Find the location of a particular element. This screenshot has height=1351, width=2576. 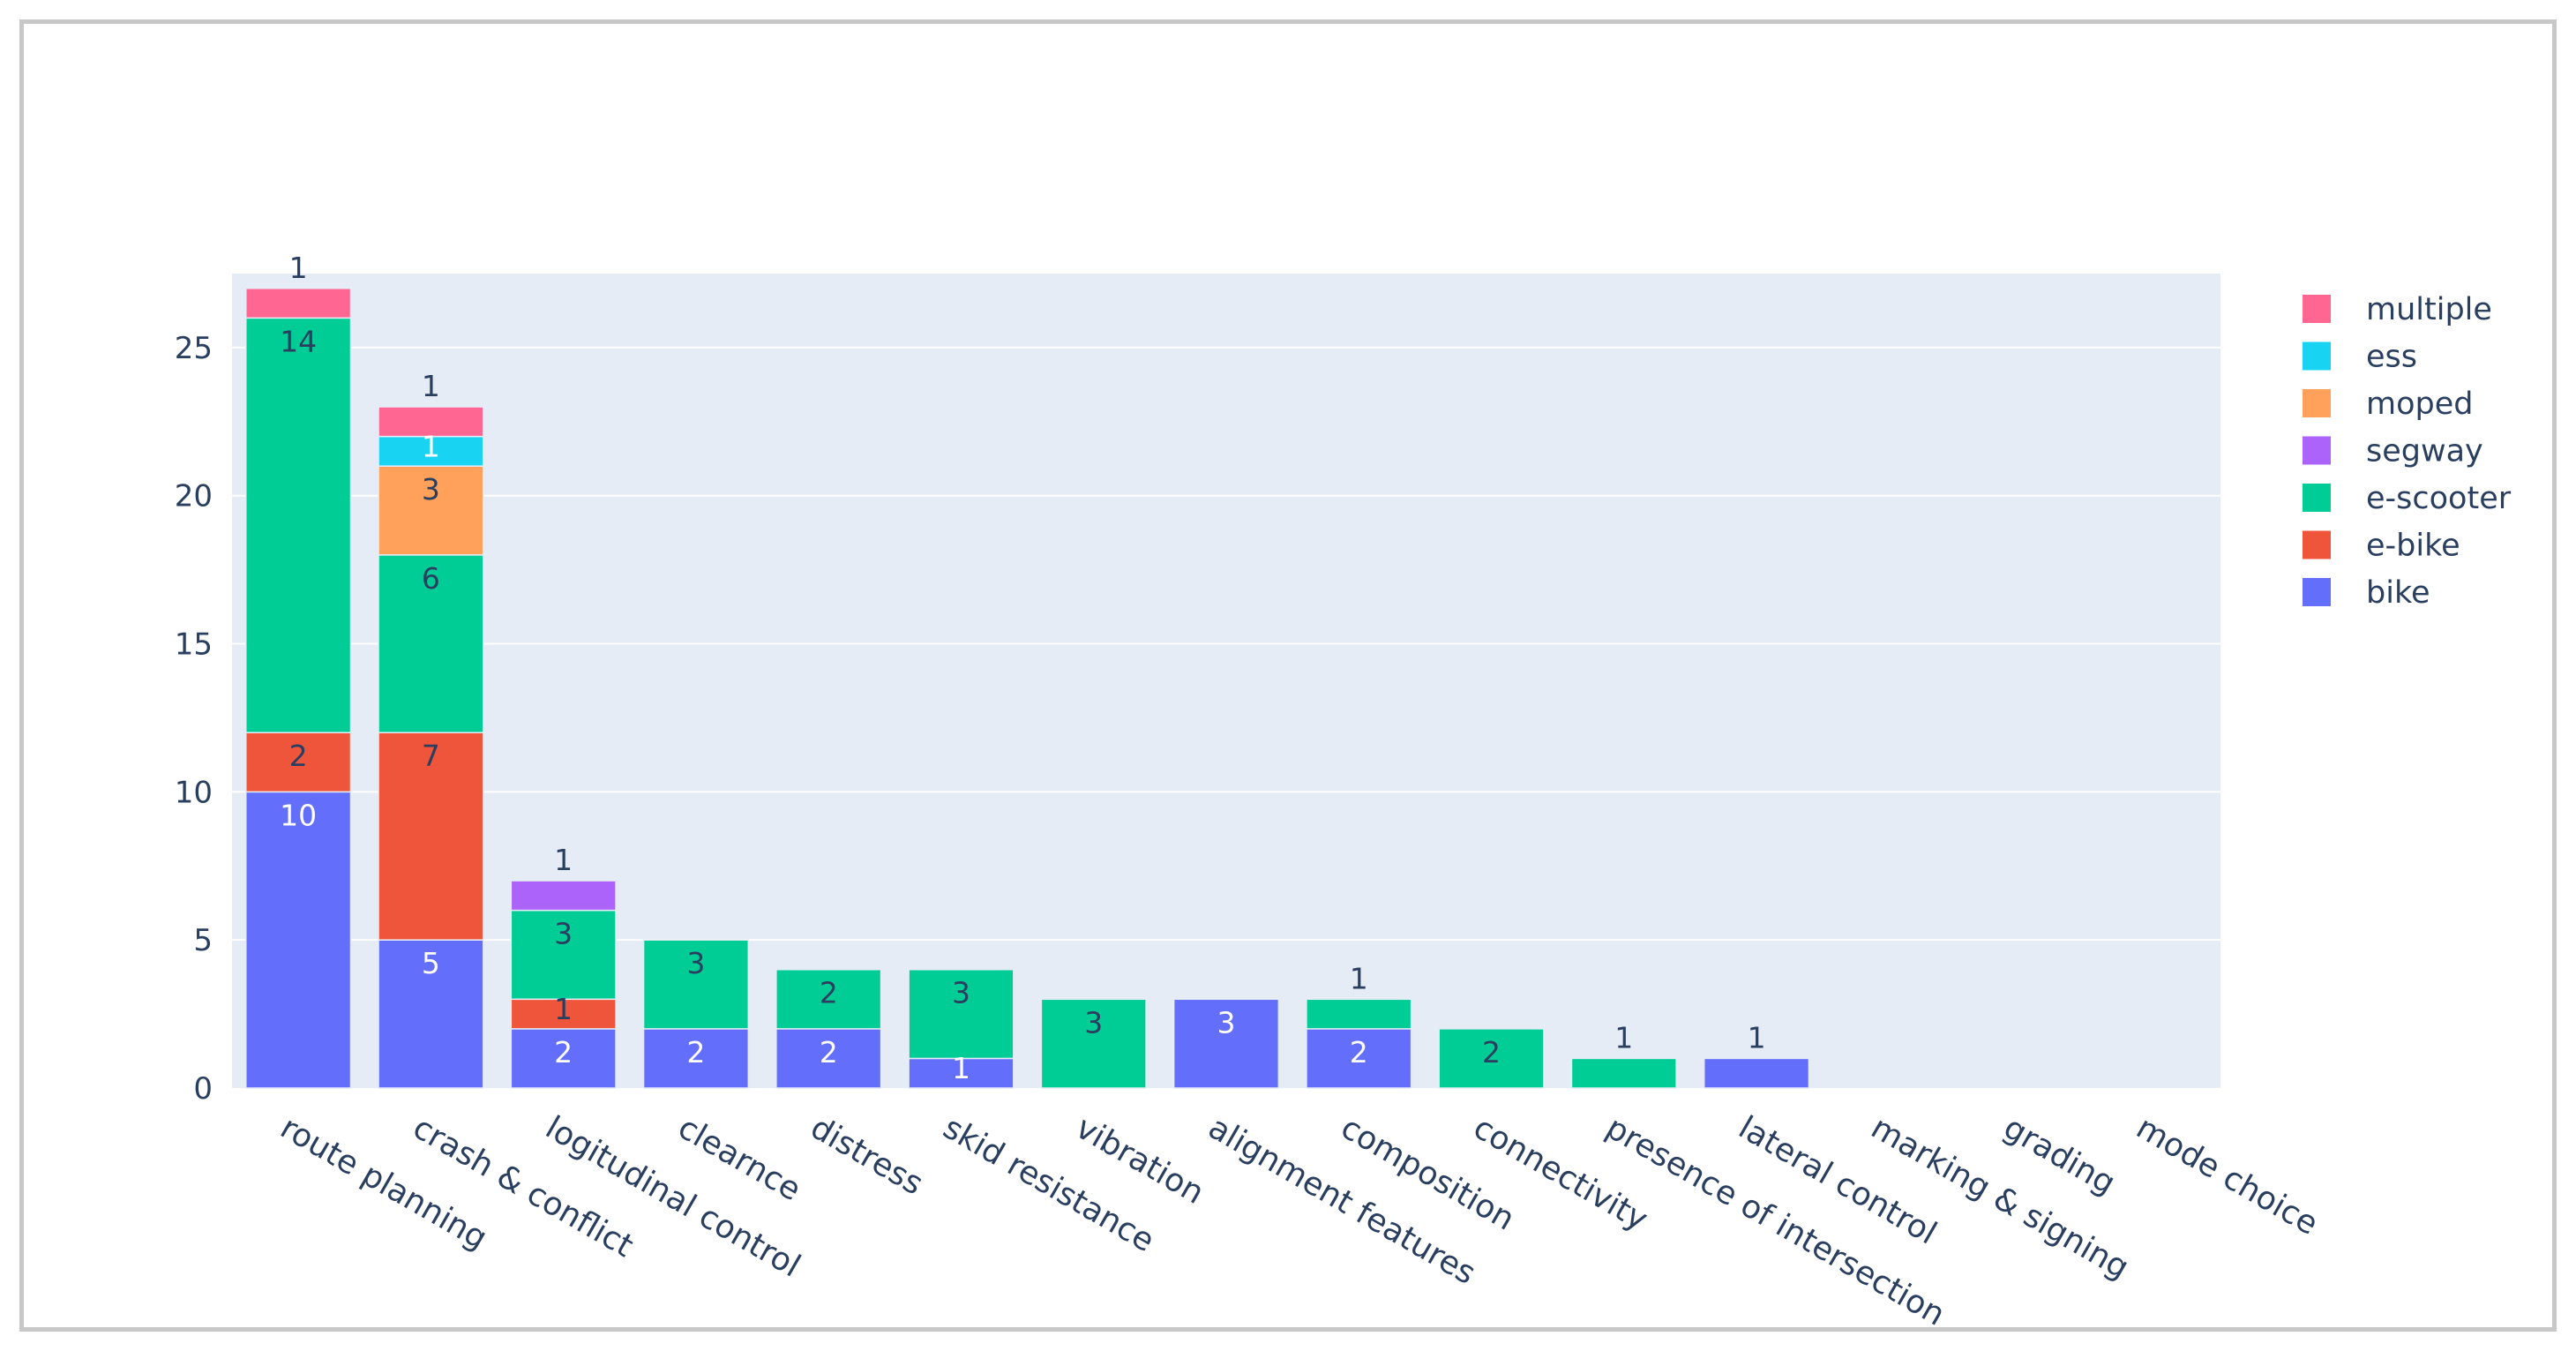

legend-item-e-bike: e-bike is located at coordinates (2381, 546).